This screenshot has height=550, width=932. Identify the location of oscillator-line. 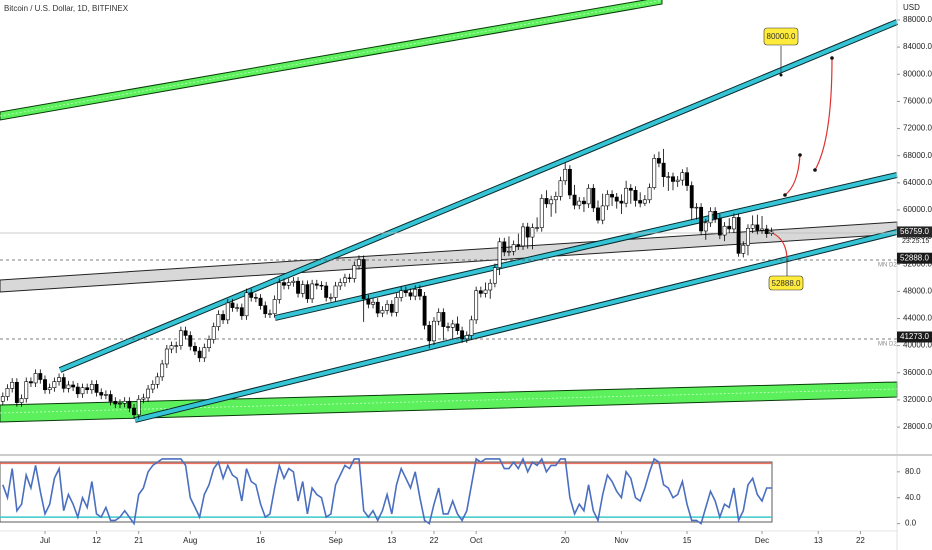
(387, 491).